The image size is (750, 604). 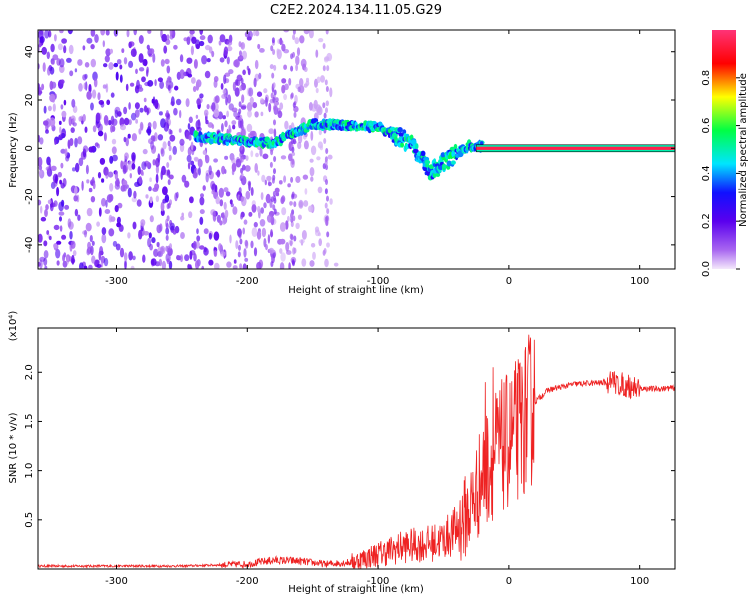 What do you see at coordinates (29, 245) in the screenshot?
I see `spectrogram-y-tick-label: -40` at bounding box center [29, 245].